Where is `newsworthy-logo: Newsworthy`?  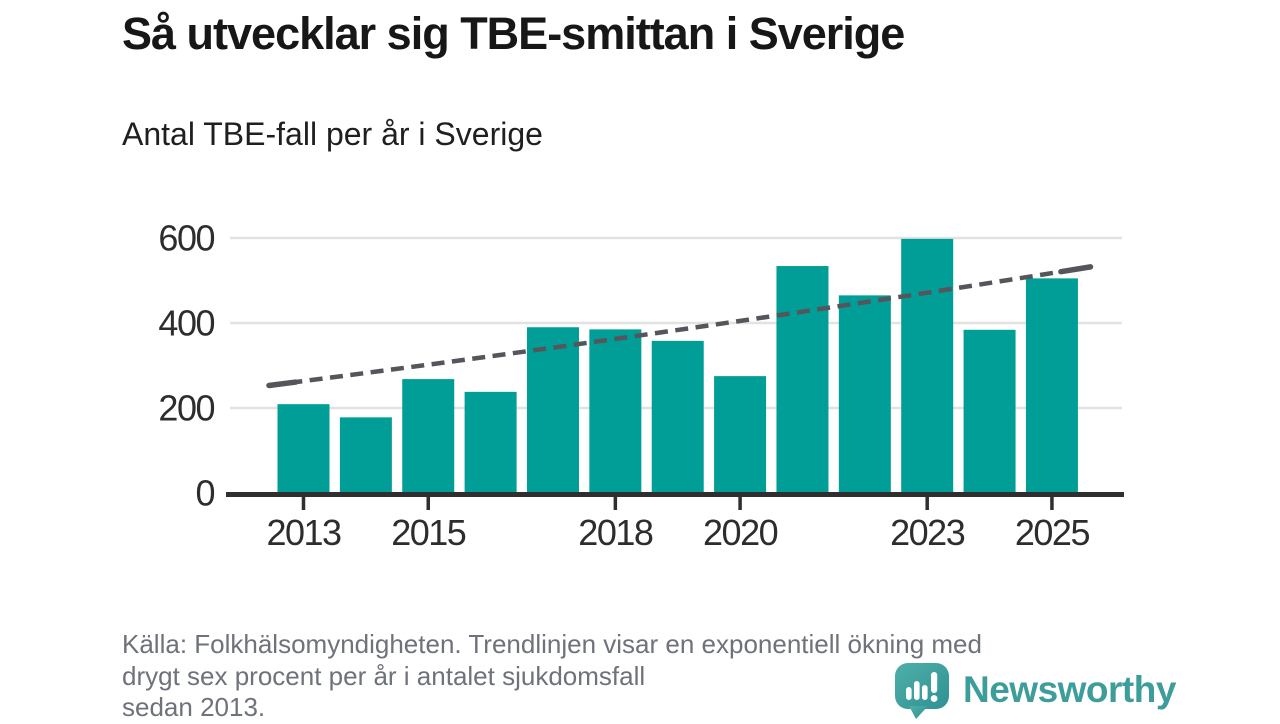 newsworthy-logo: Newsworthy is located at coordinates (1035, 691).